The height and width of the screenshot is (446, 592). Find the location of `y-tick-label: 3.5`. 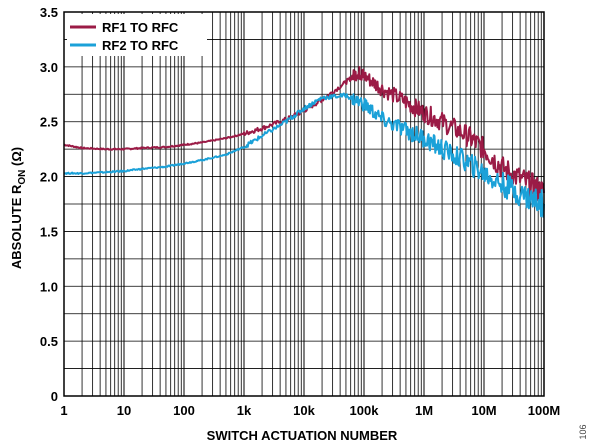

y-tick-label: 3.5 is located at coordinates (49, 12).